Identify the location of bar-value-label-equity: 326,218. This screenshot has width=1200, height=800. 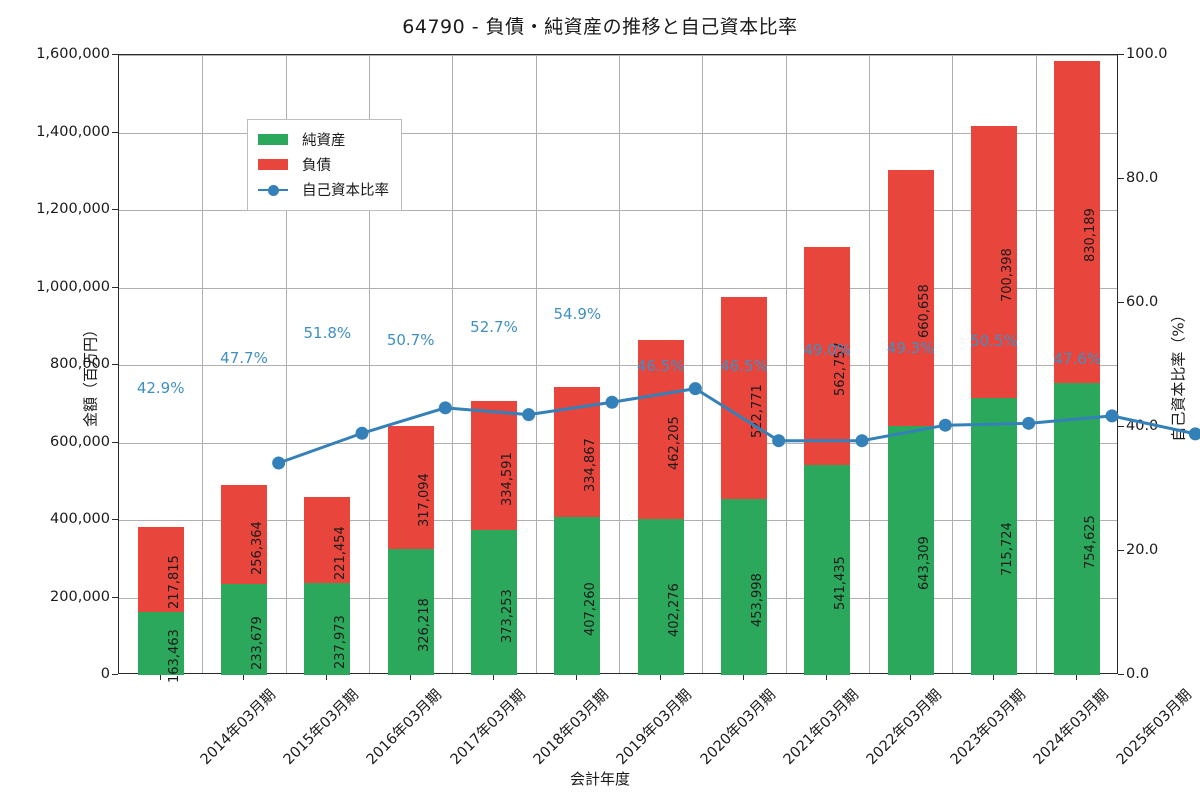
(424, 625).